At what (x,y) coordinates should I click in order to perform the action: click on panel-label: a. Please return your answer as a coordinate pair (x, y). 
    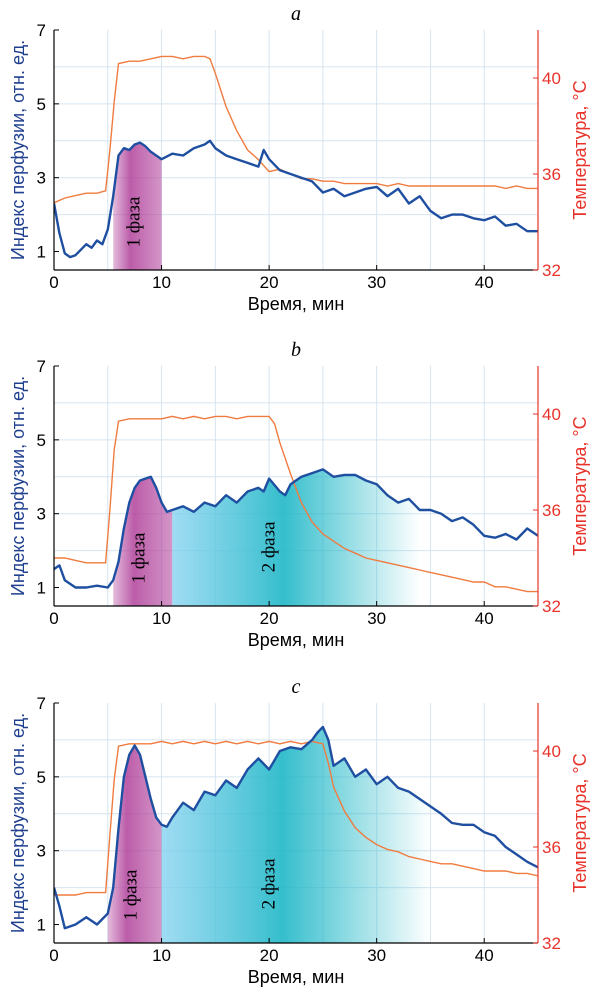
    Looking at the image, I should click on (296, 14).